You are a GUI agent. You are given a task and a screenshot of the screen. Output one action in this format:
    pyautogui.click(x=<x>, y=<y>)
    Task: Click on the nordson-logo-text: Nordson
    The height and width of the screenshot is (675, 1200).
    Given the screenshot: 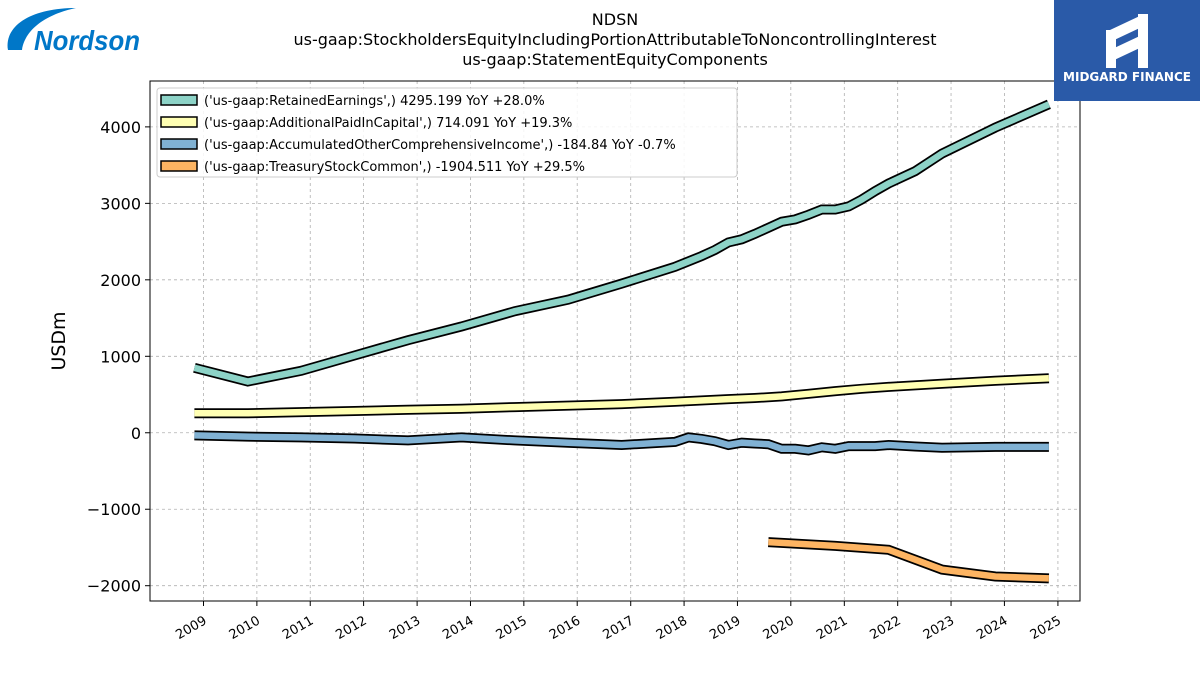 What is the action you would take?
    pyautogui.click(x=87, y=40)
    